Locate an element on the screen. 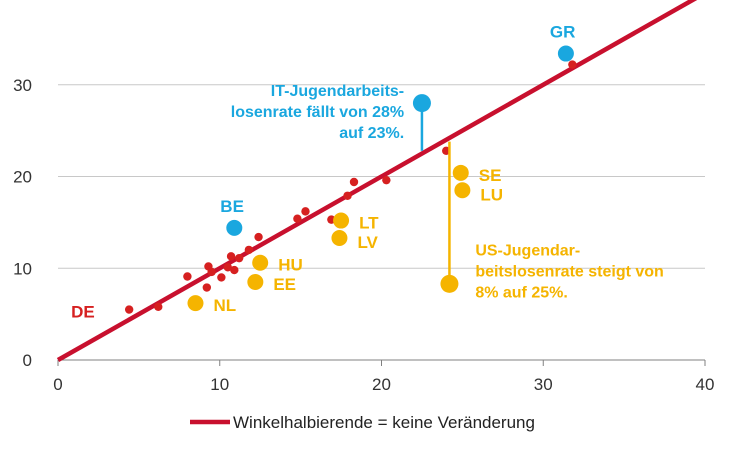 The image size is (750, 450). point-gr is located at coordinates (565, 53).